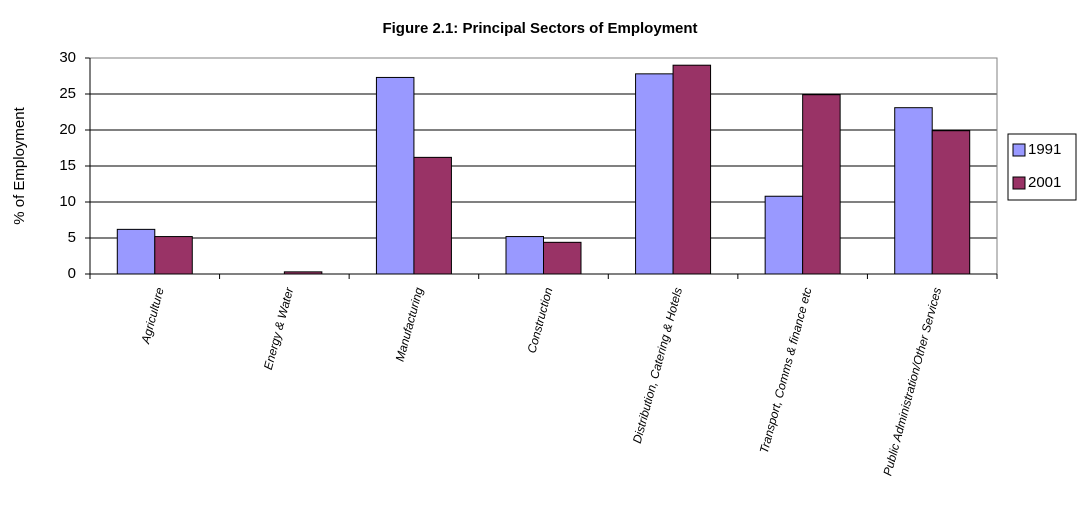 The height and width of the screenshot is (516, 1078). I want to click on legend-label: 1991, so click(1044, 149).